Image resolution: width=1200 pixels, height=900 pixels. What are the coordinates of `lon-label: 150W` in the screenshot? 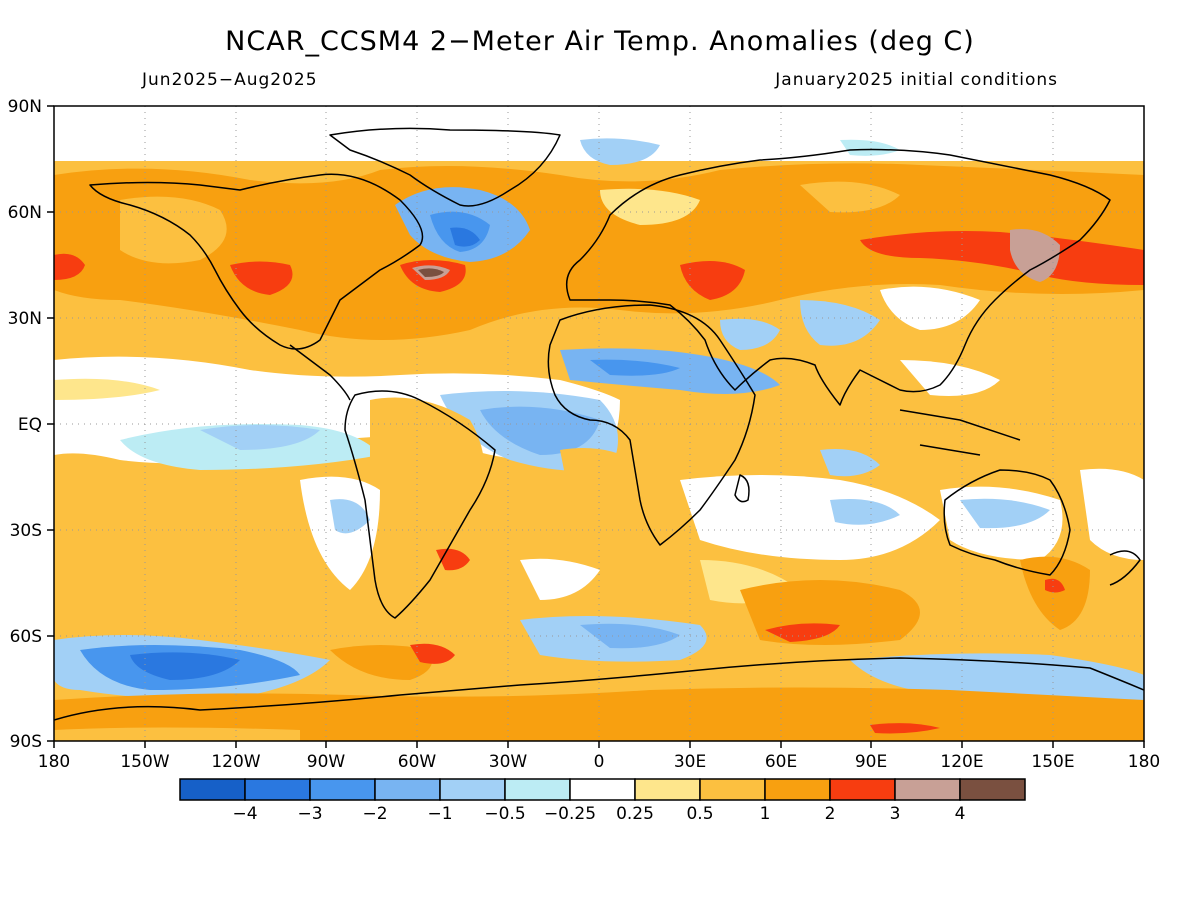 It's located at (144, 762).